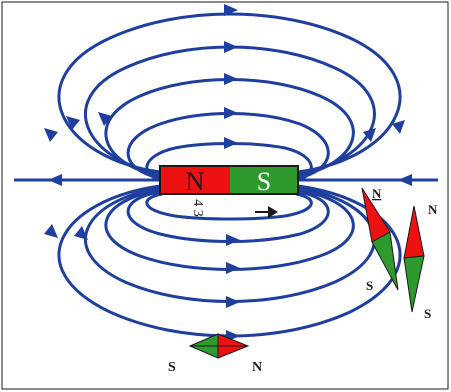  What do you see at coordinates (55, 180) in the screenshot?
I see `field-axis-arrow-left` at bounding box center [55, 180].